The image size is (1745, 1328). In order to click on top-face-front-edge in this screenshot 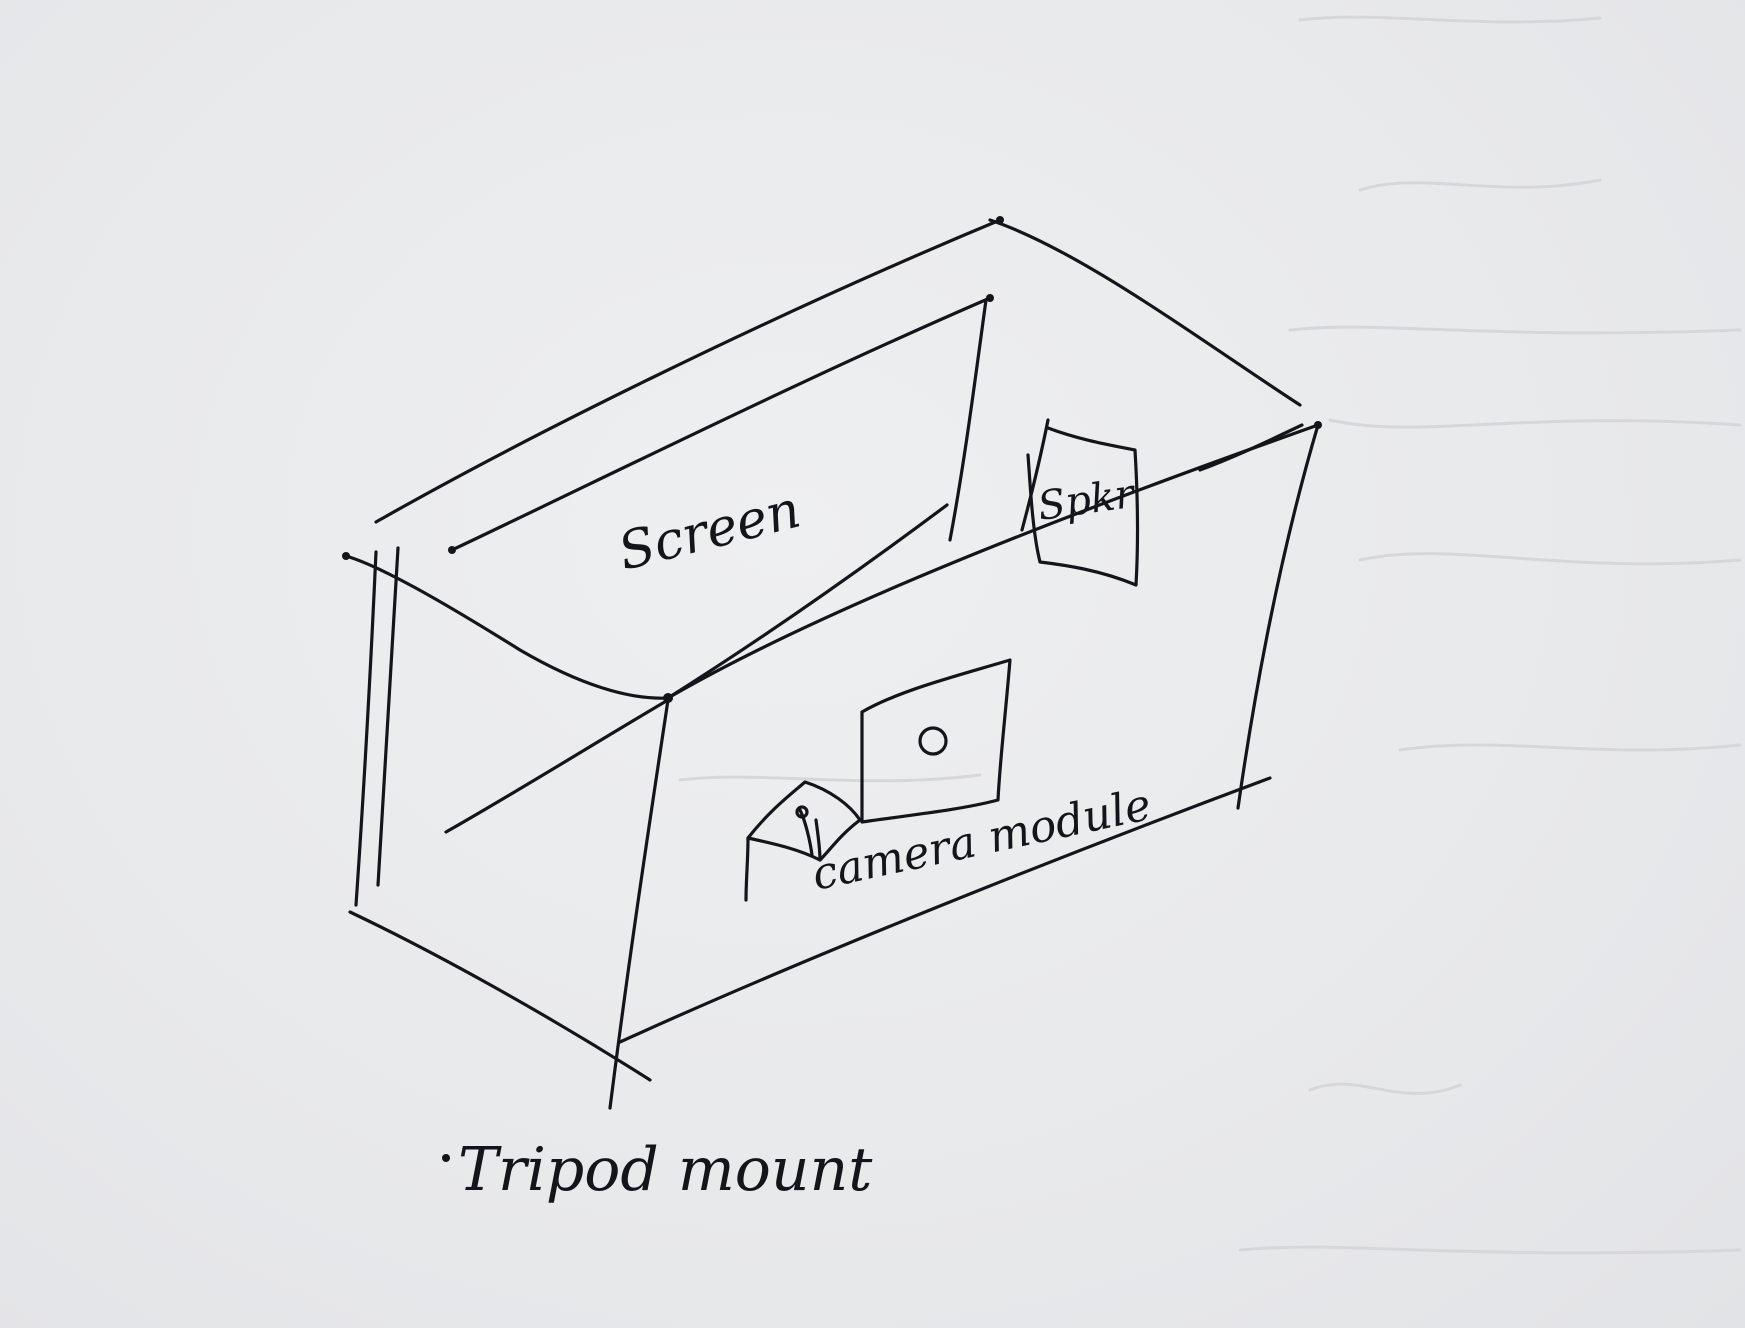, I will do `click(993, 561)`.